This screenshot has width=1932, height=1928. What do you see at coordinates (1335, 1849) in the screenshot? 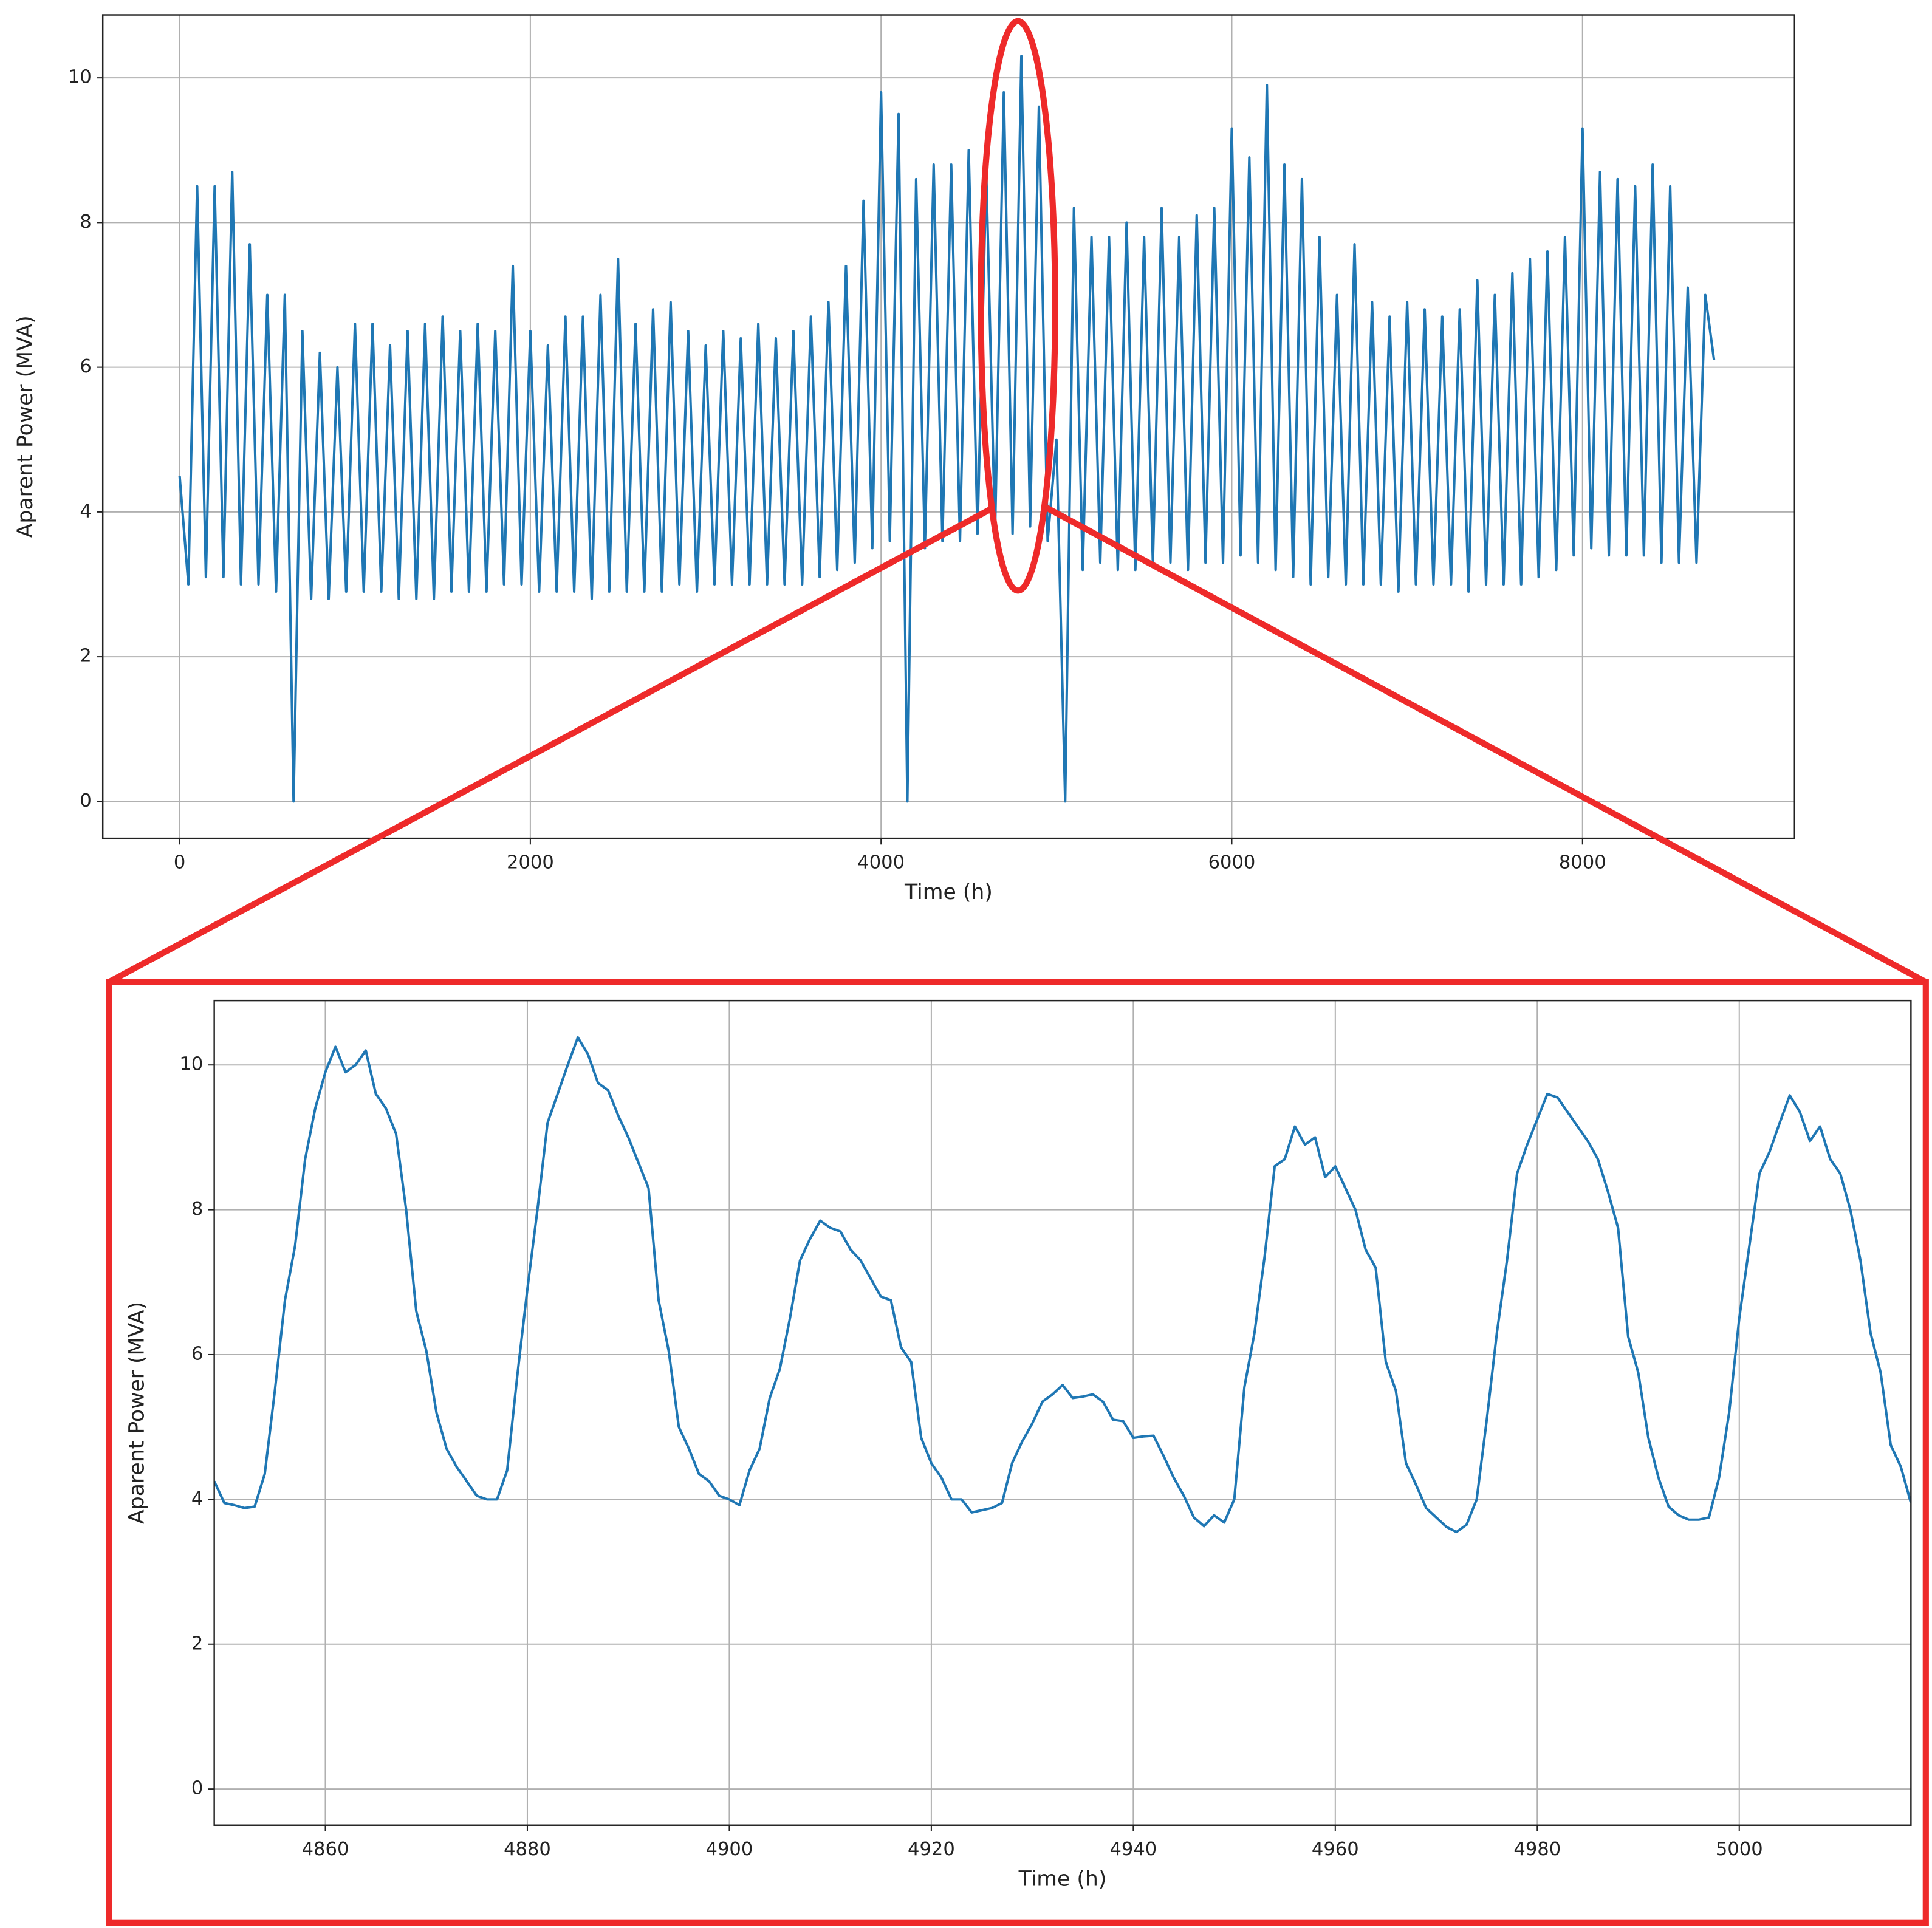
I see `x-tick-label: 4960` at bounding box center [1335, 1849].